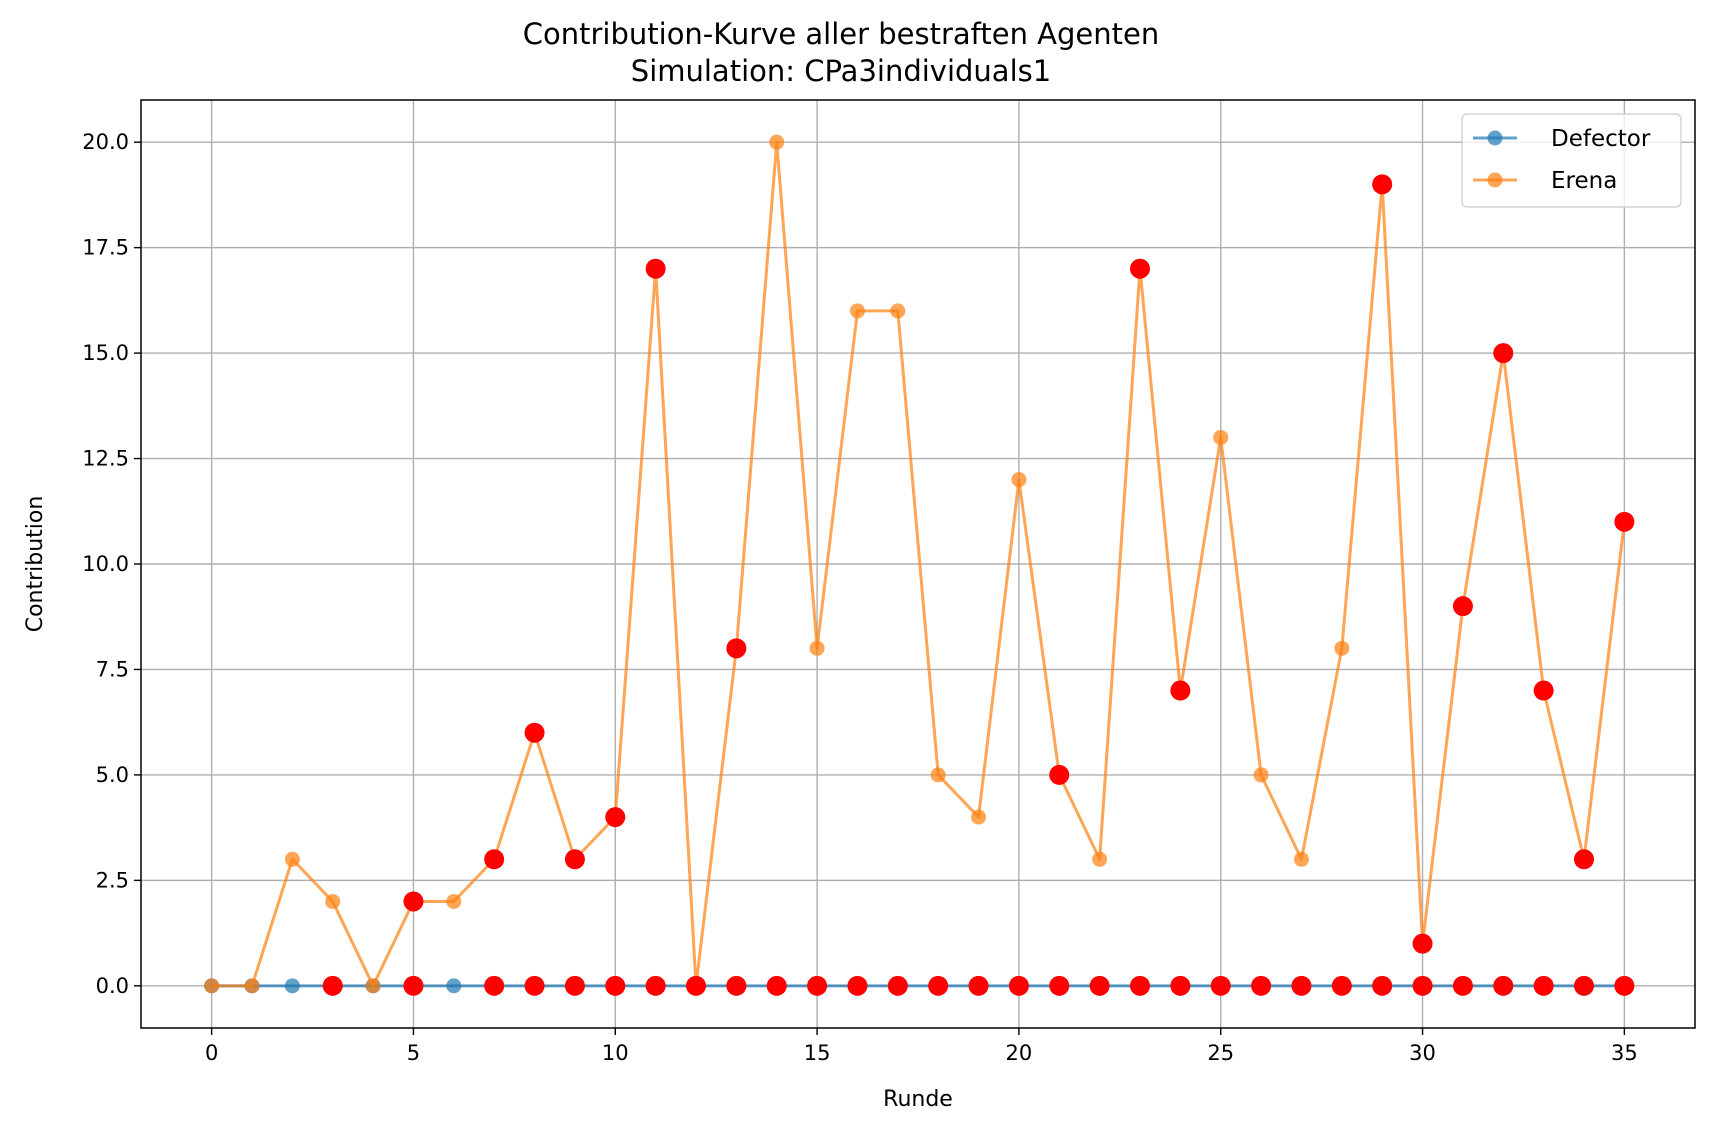 Image resolution: width=1710 pixels, height=1131 pixels. What do you see at coordinates (105, 142) in the screenshot?
I see `y-tick-label: 20.0` at bounding box center [105, 142].